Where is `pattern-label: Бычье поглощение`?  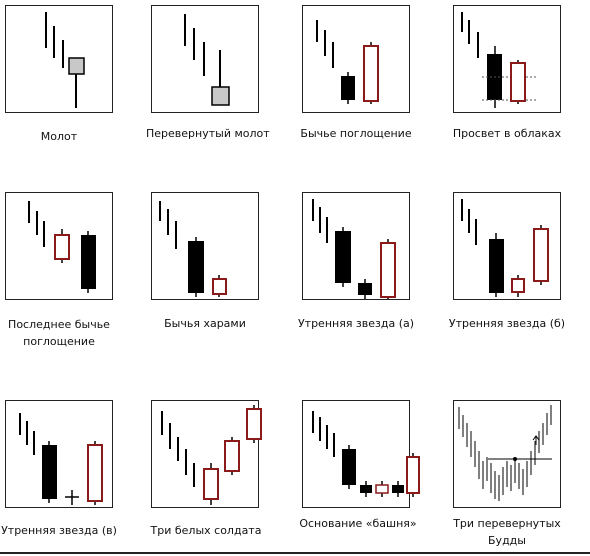
pattern-label: Бычье поглощение is located at coordinates (356, 133).